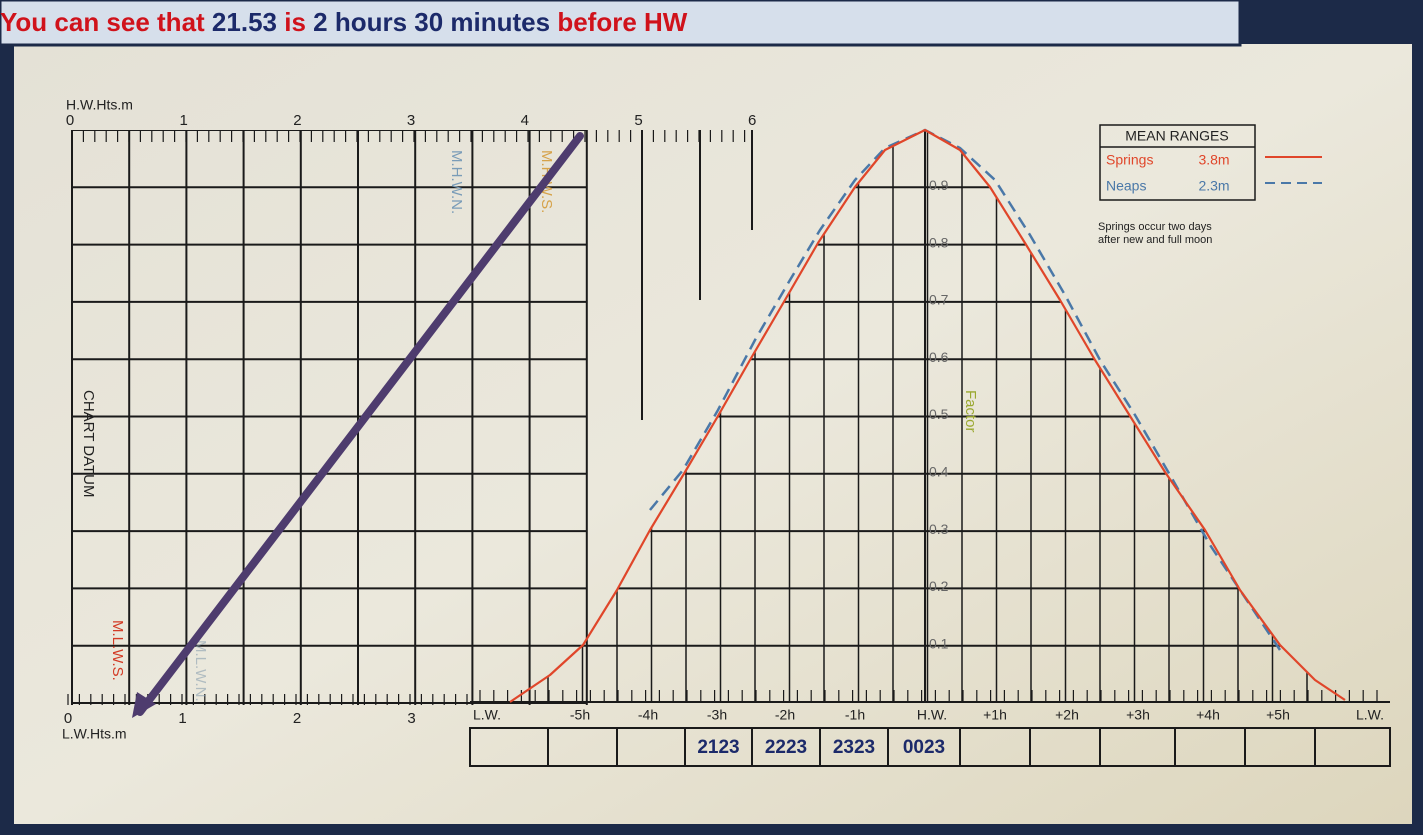 The height and width of the screenshot is (835, 1423). I want to click on time-label: -1h, so click(855, 715).